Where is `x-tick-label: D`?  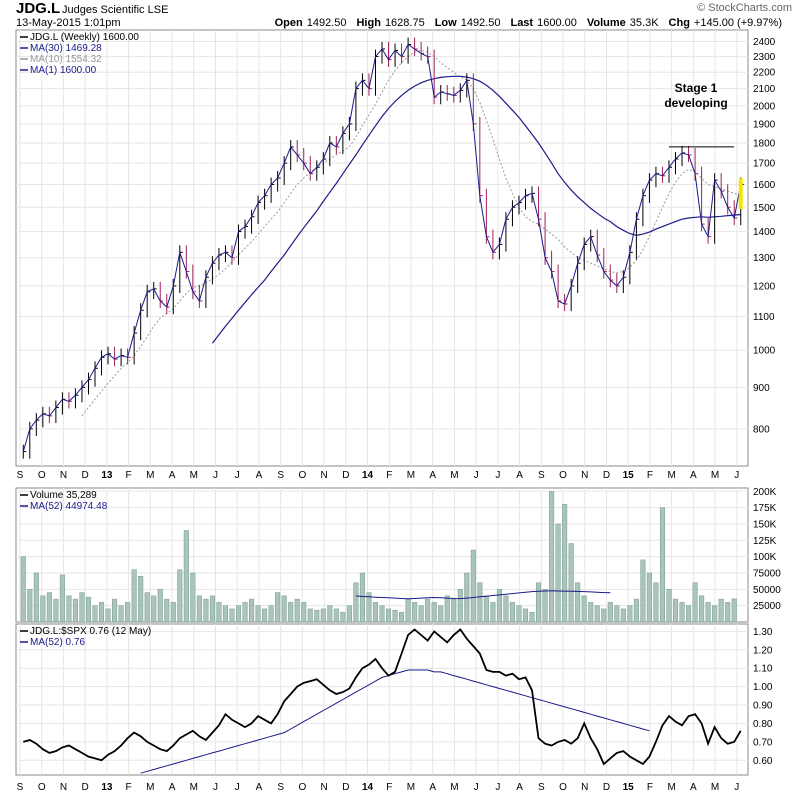 x-tick-label: D is located at coordinates (85, 787).